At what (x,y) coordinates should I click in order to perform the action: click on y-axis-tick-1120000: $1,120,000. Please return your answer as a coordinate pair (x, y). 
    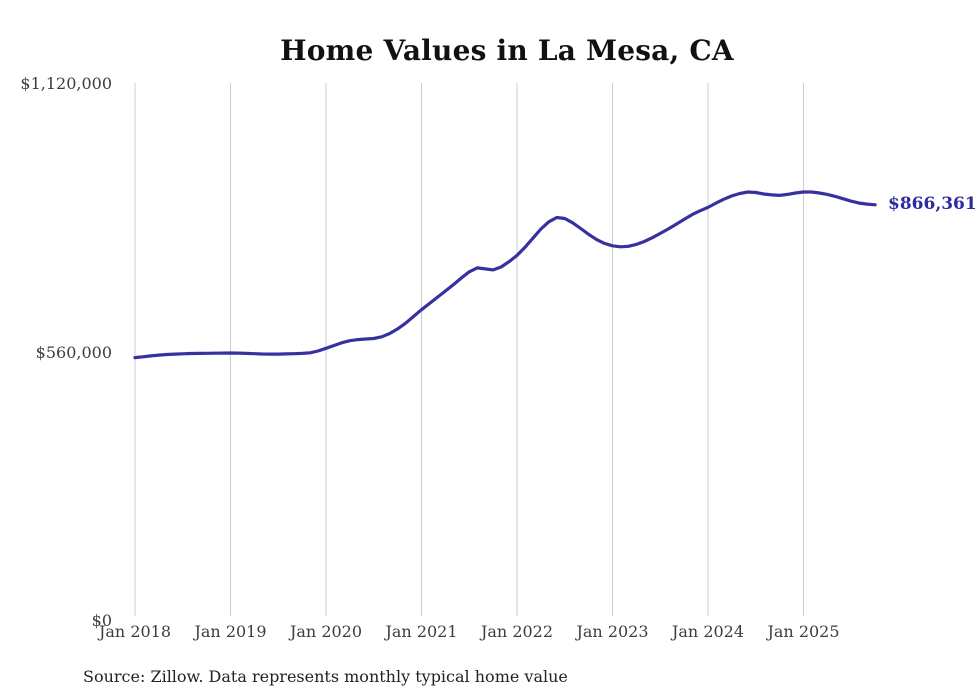
    Looking at the image, I should click on (66, 83).